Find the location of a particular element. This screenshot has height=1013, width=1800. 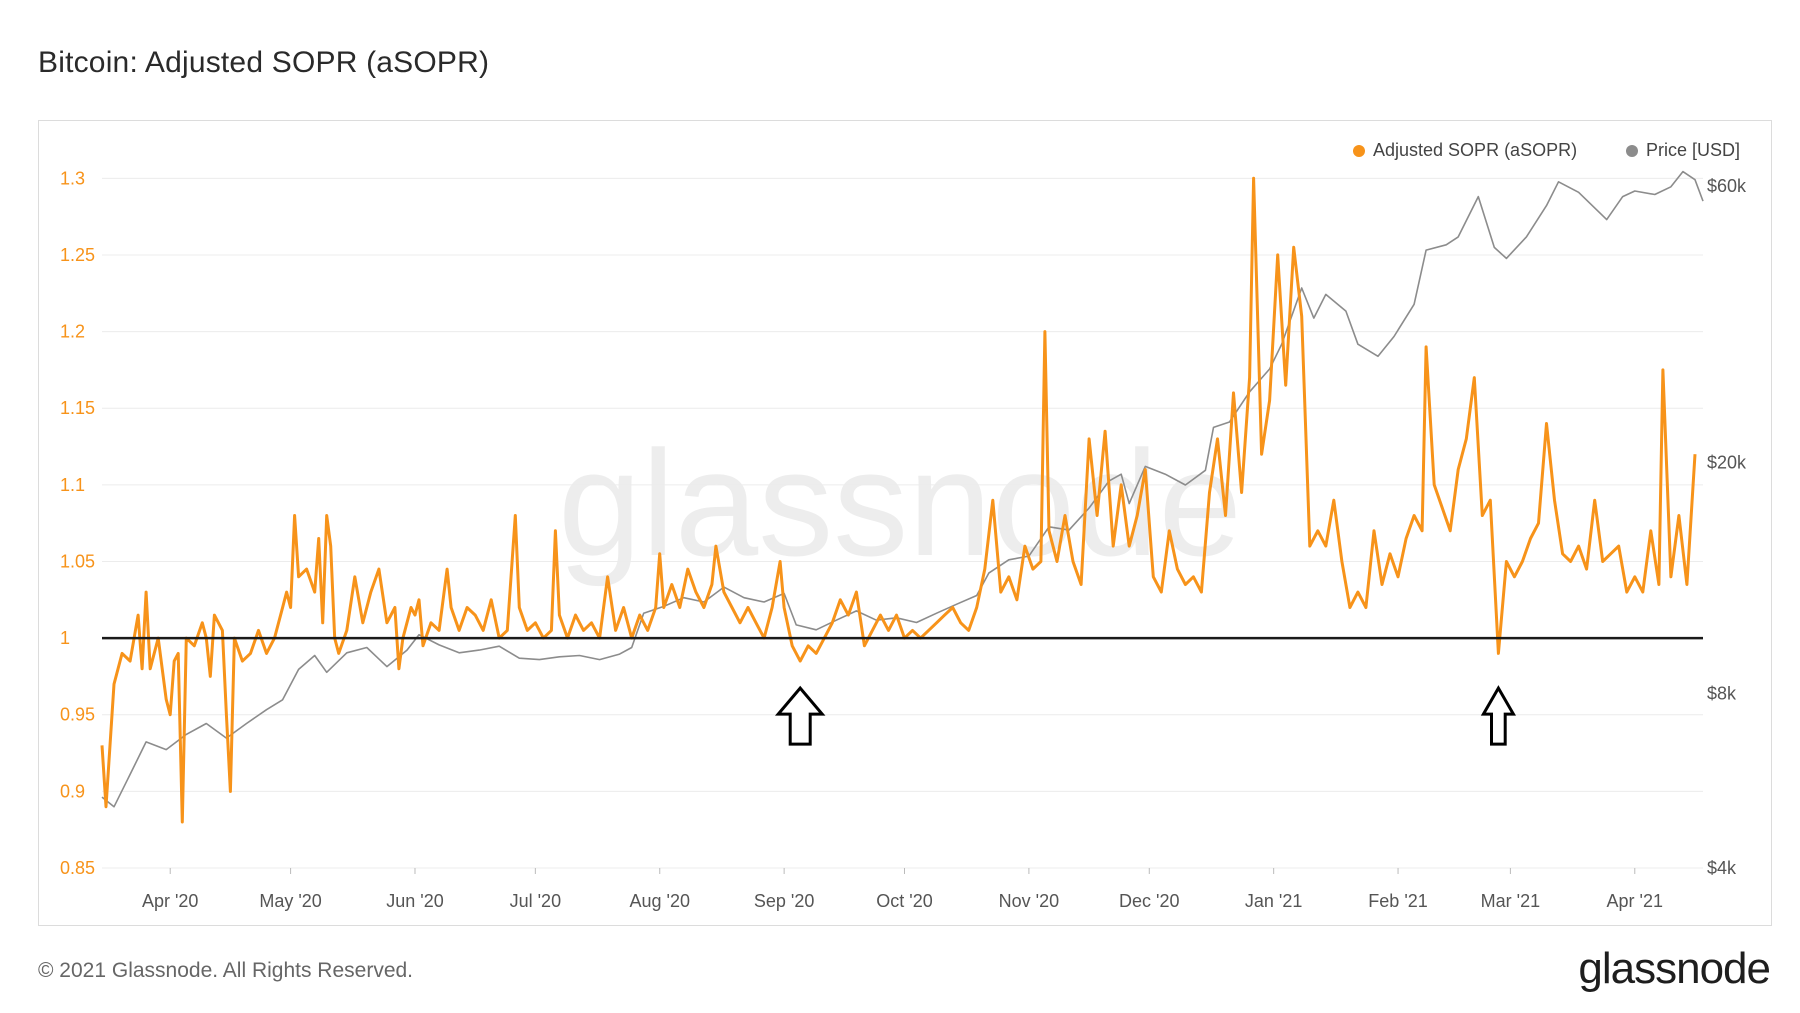

legend-asopr-label: Adjusted SOPR (aSOPR) is located at coordinates (1475, 150).